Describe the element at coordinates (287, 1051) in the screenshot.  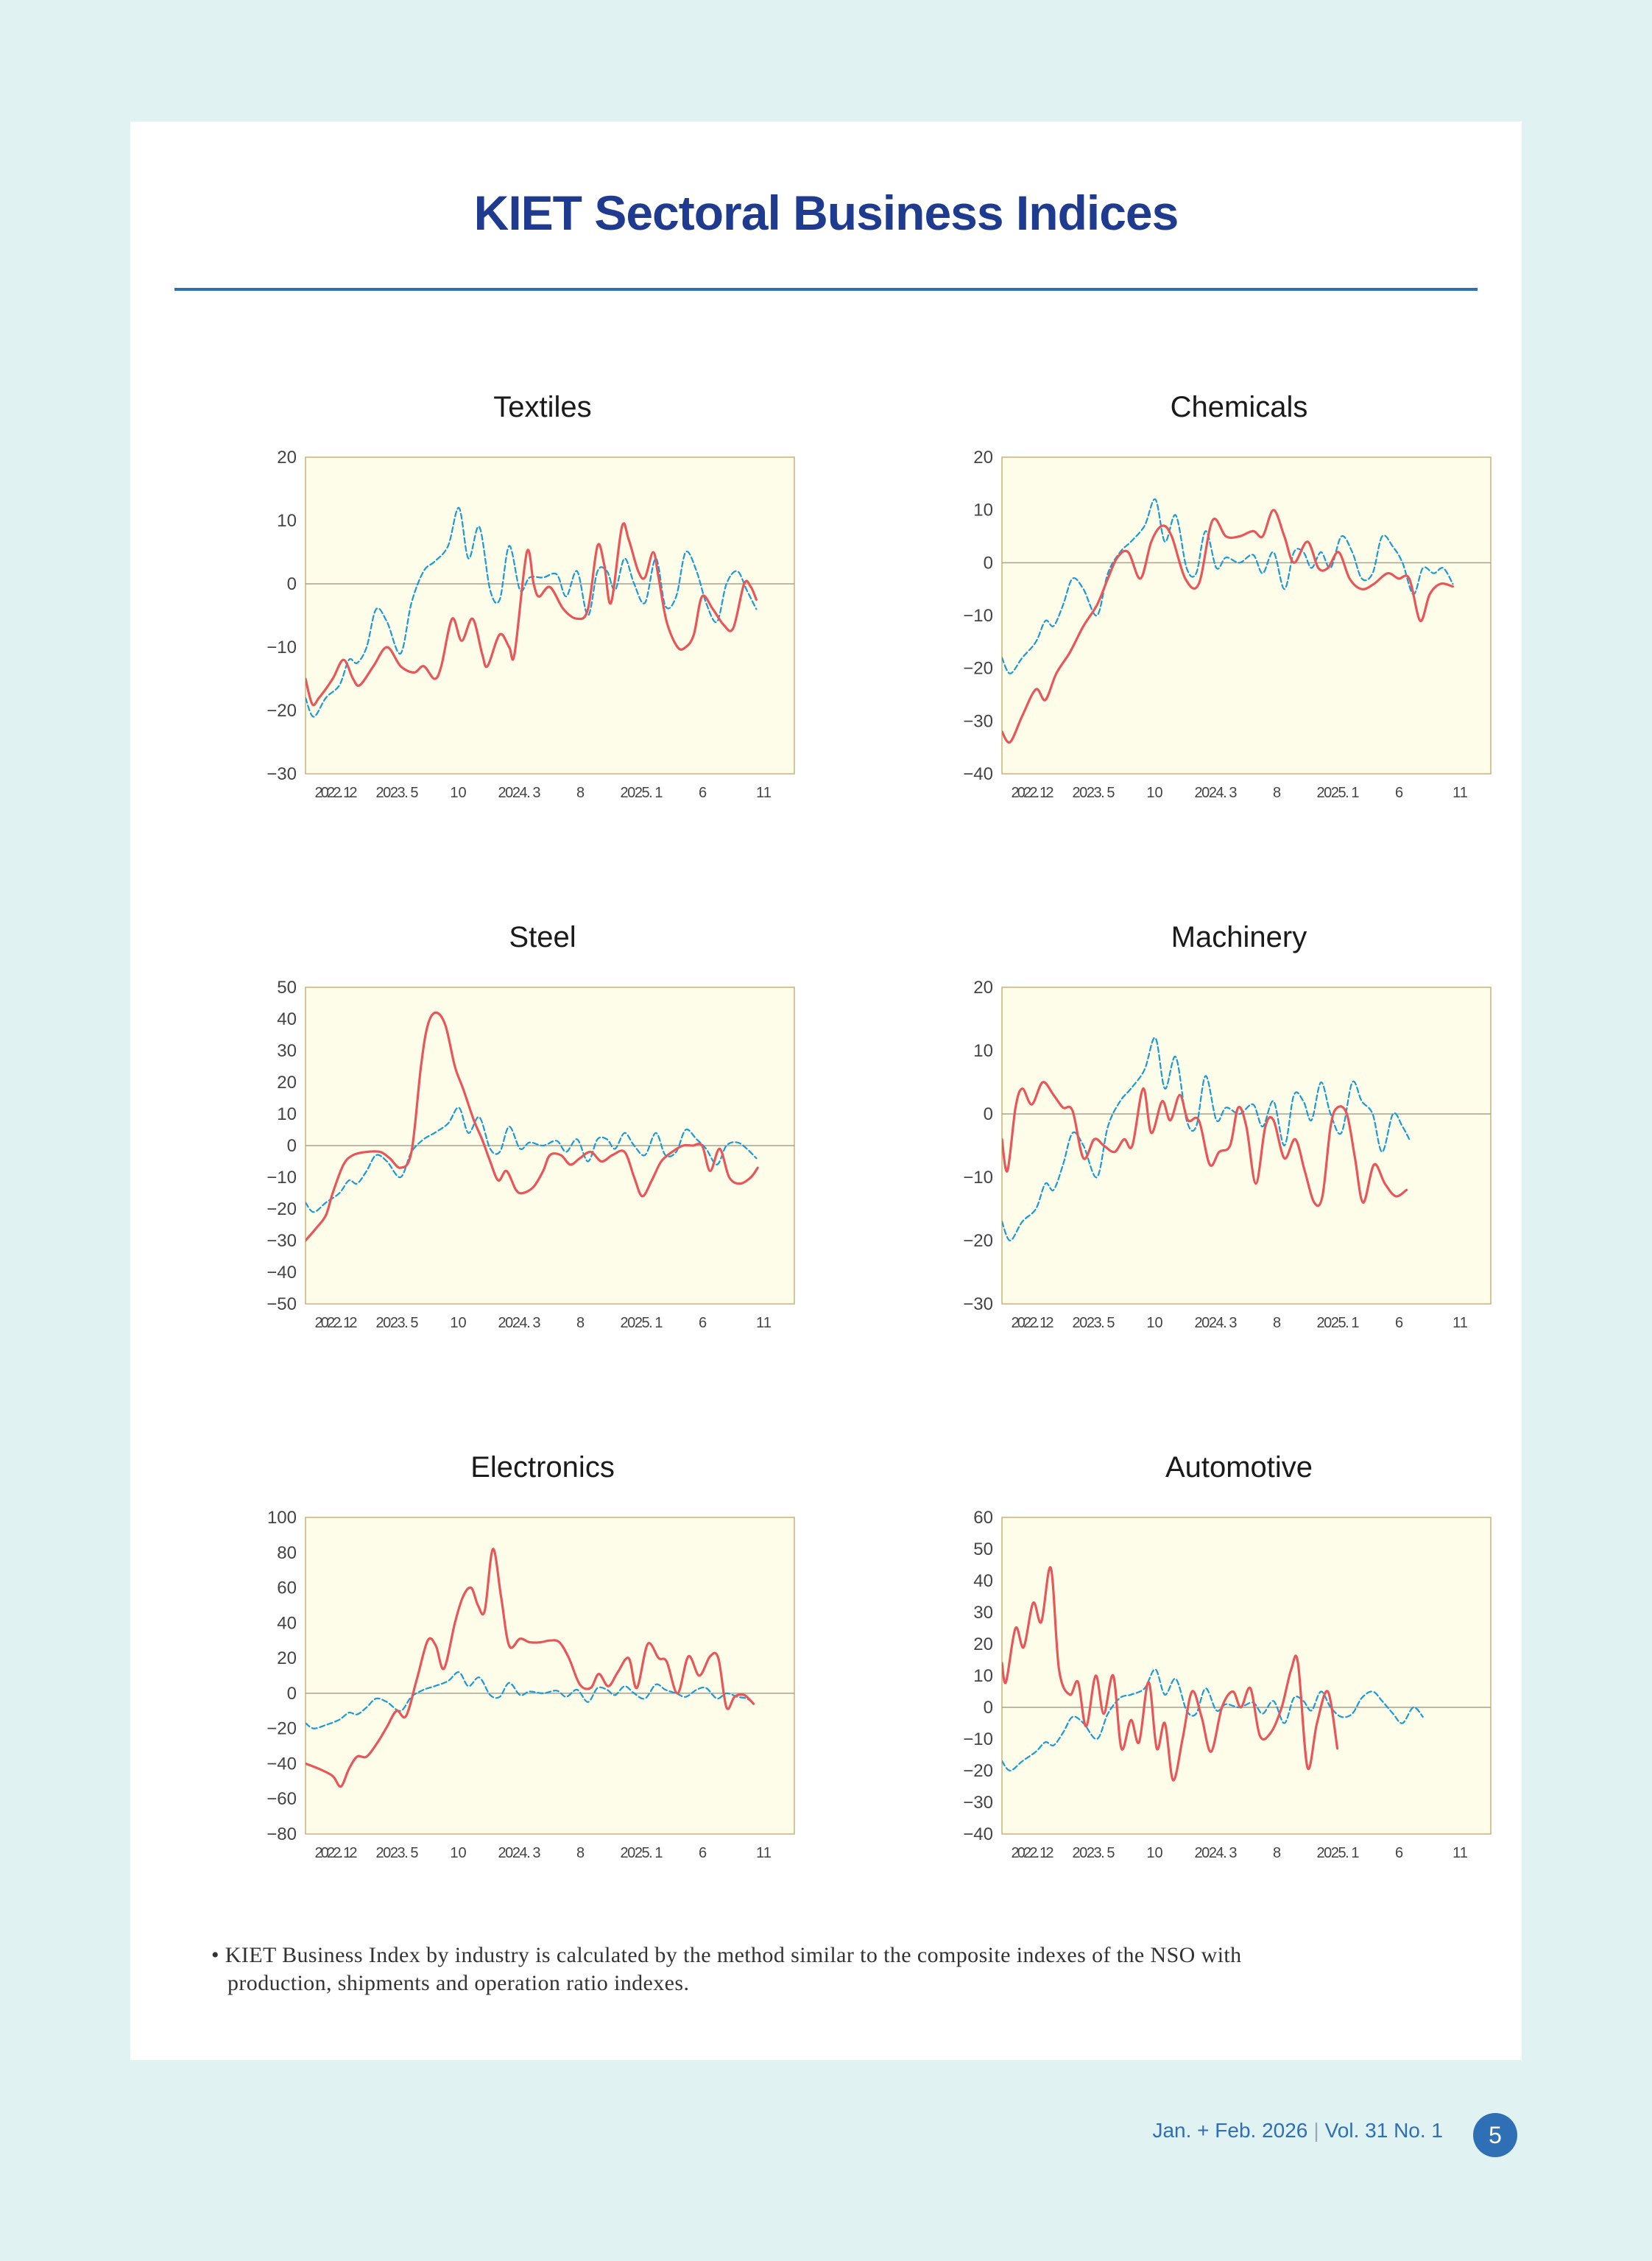
I see `y-tick-label: 30` at that location.